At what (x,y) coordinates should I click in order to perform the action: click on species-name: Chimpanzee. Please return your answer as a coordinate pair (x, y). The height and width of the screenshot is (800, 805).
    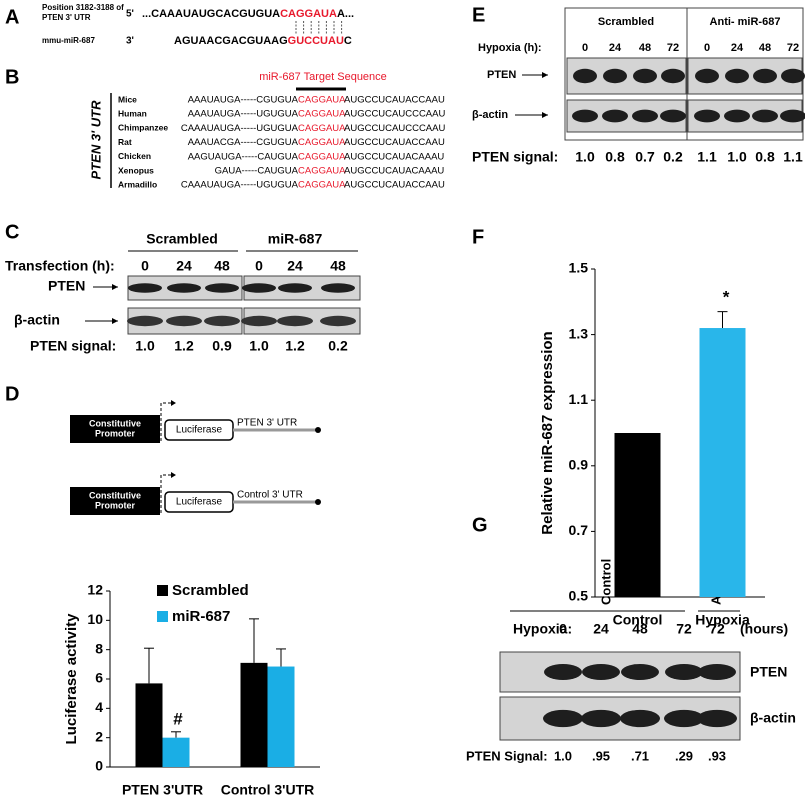
    Looking at the image, I should click on (143, 128).